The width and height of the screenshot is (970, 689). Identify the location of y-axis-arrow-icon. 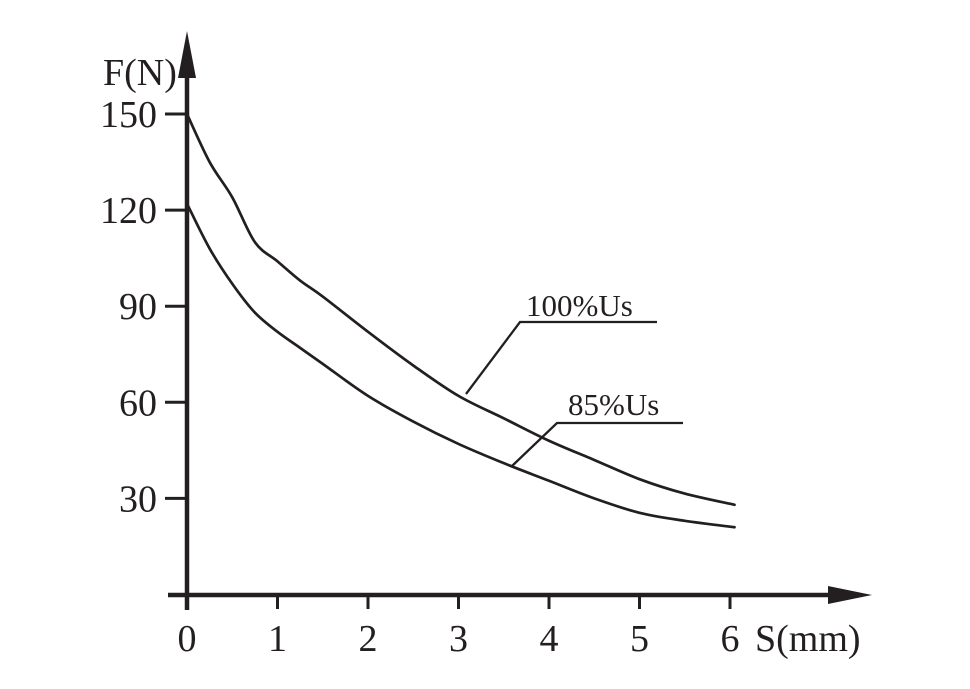
(187, 54).